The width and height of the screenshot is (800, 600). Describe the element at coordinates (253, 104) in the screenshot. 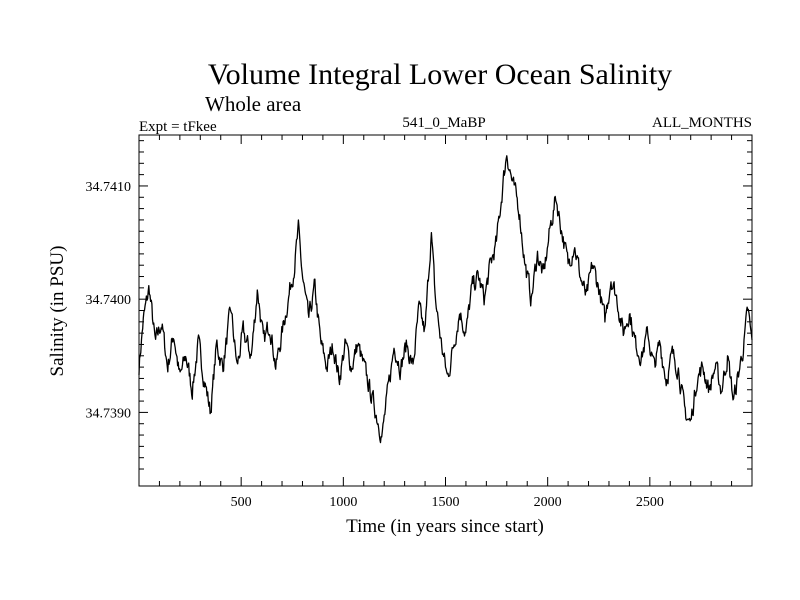

I see `chart-subtitle: Whole area` at that location.